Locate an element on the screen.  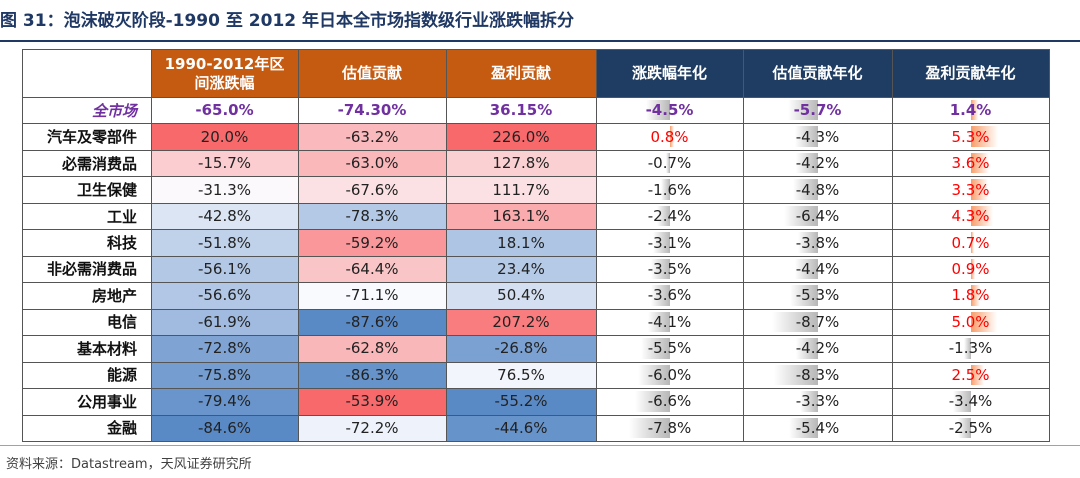
cell-value: 3.3% is located at coordinates (970, 189).